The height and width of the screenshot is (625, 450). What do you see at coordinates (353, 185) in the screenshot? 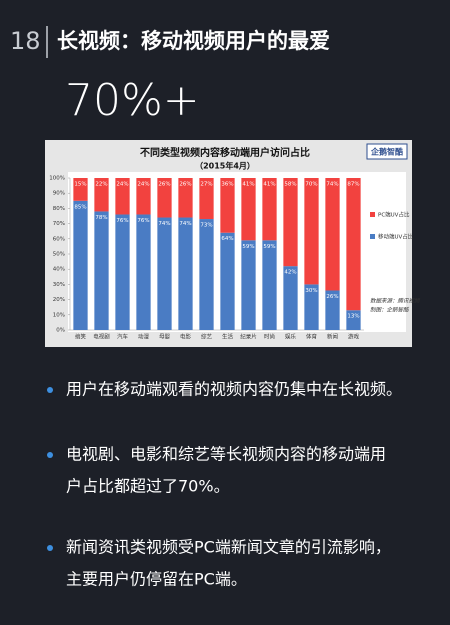
I see `value-label: 87%` at bounding box center [353, 185].